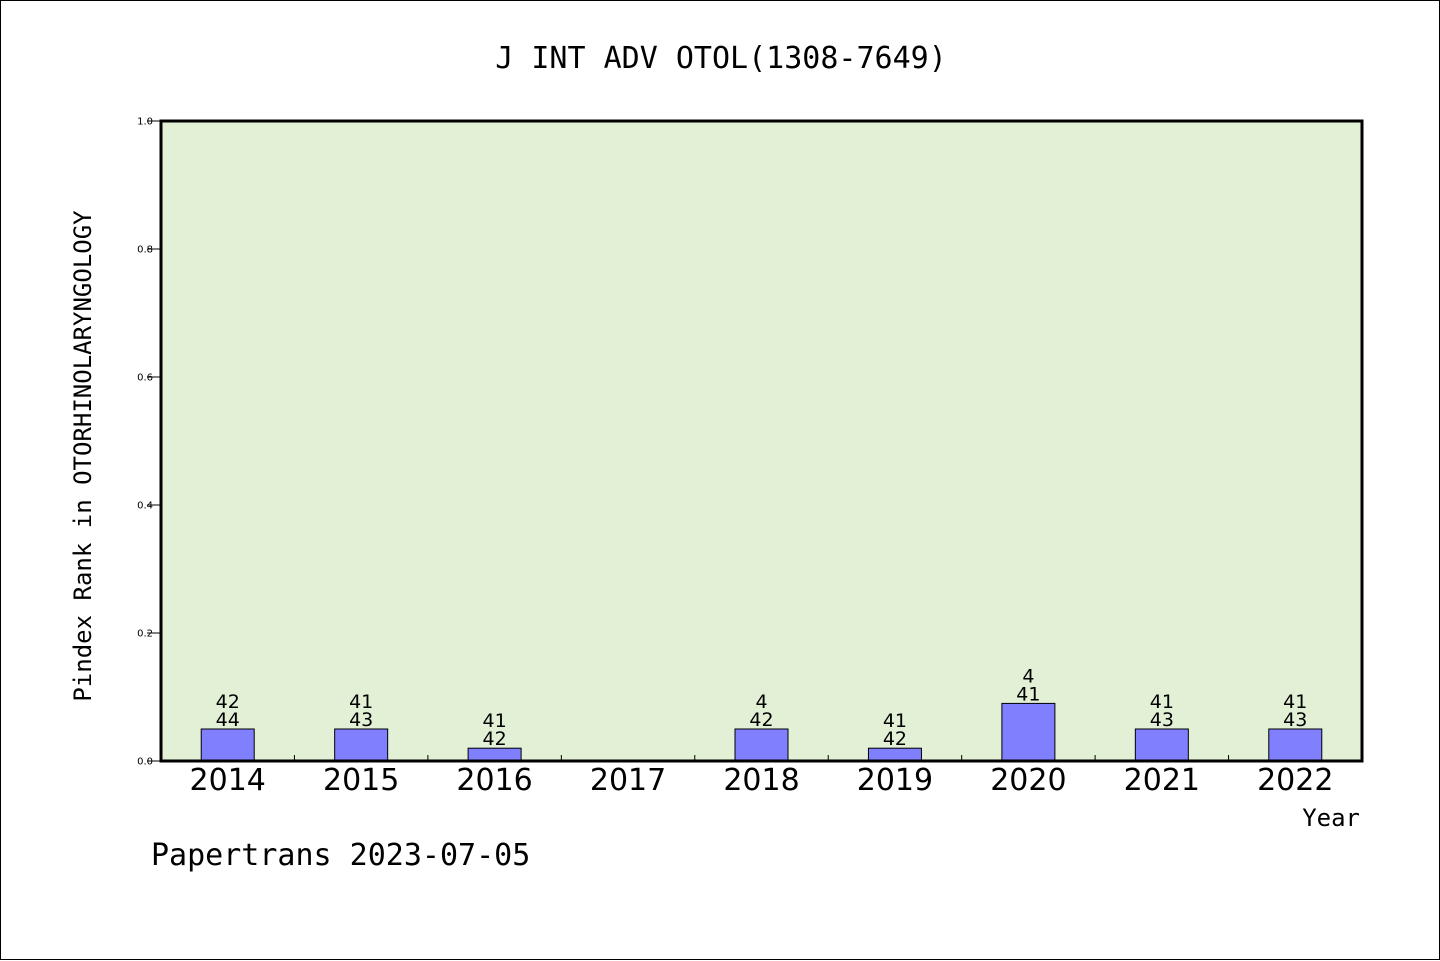  I want to click on x-tick-label: 2018, so click(761, 780).